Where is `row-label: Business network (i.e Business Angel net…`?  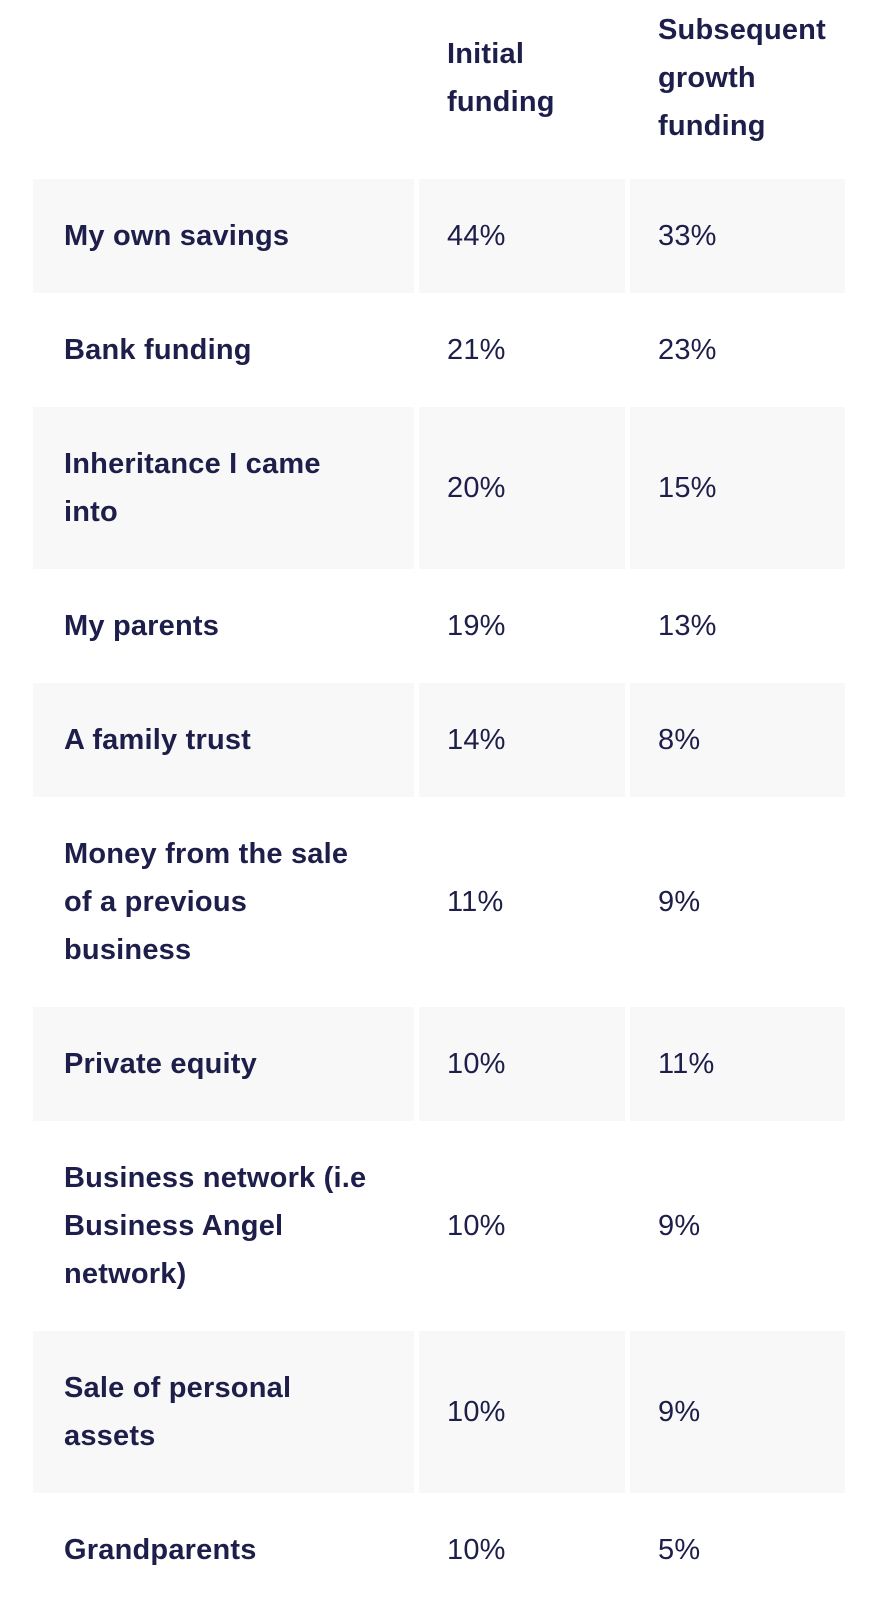 row-label: Business network (i.e Business Angel net… is located at coordinates (215, 1226).